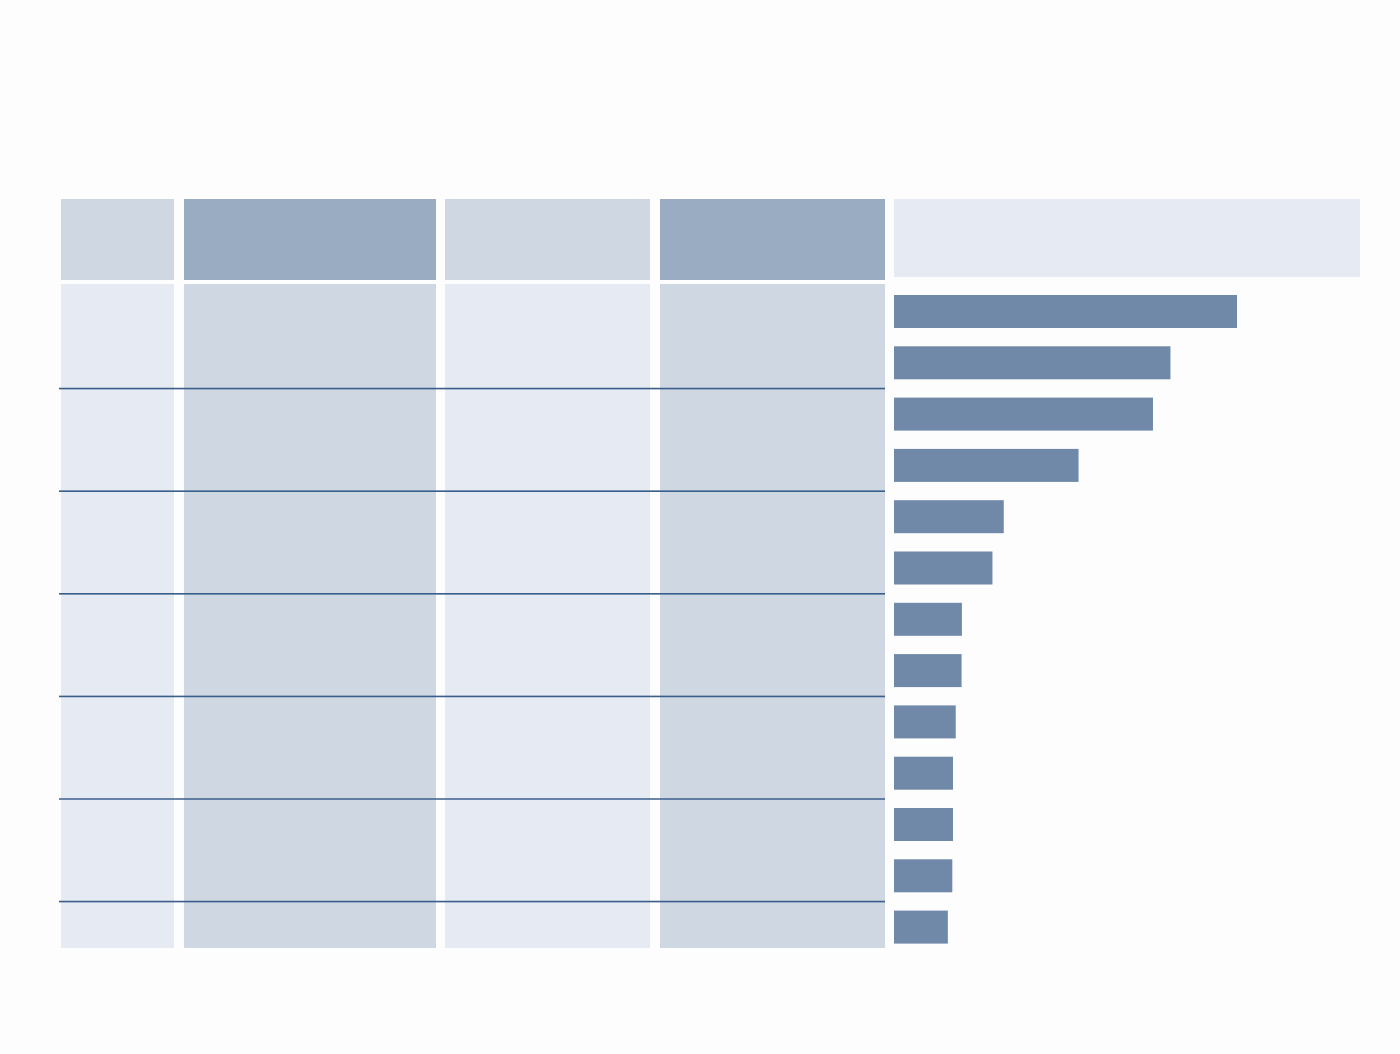 Image resolution: width=1400 pixels, height=1054 pixels. I want to click on header-cell-bars, so click(1127, 238).